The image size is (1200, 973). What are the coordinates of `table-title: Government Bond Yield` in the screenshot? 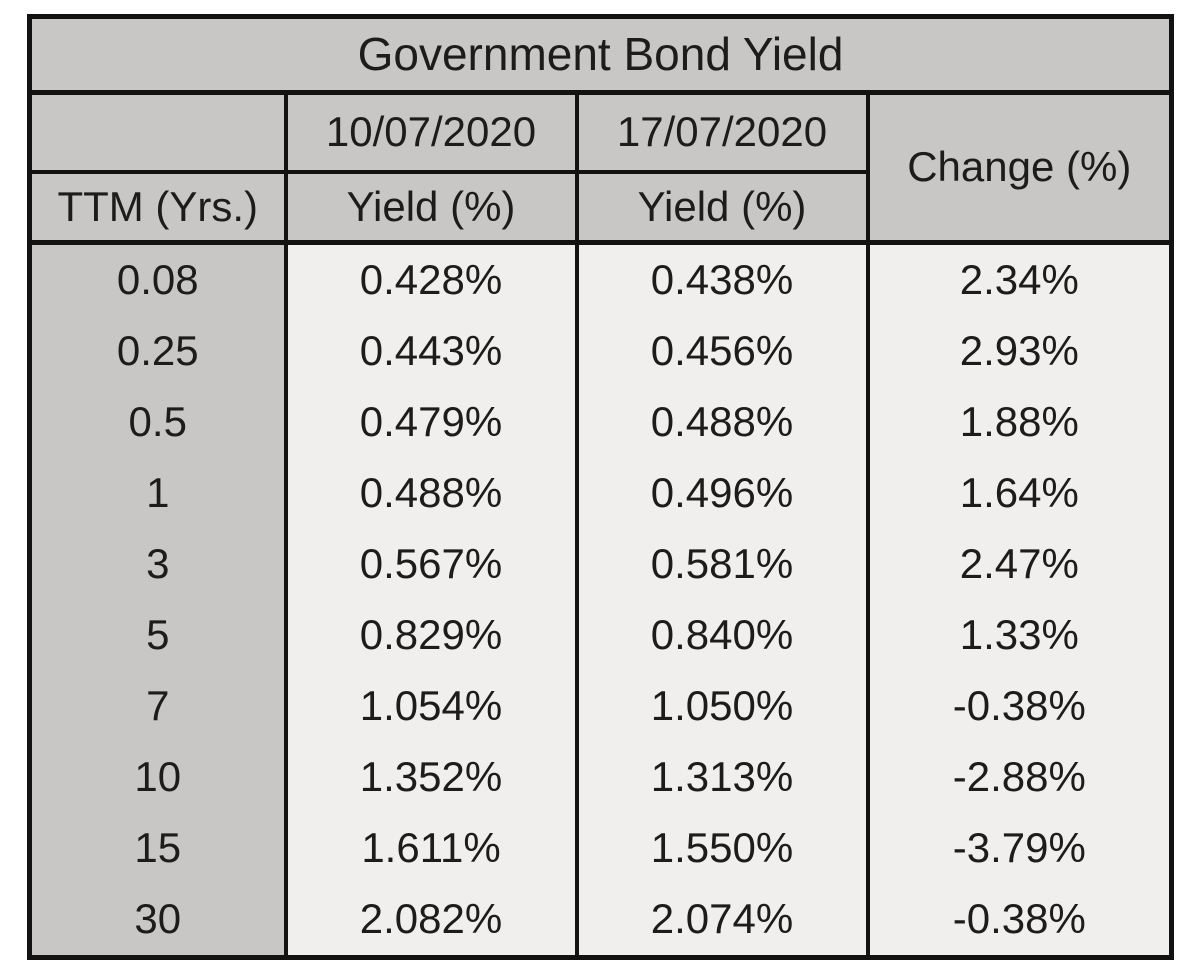 It's located at (600, 55).